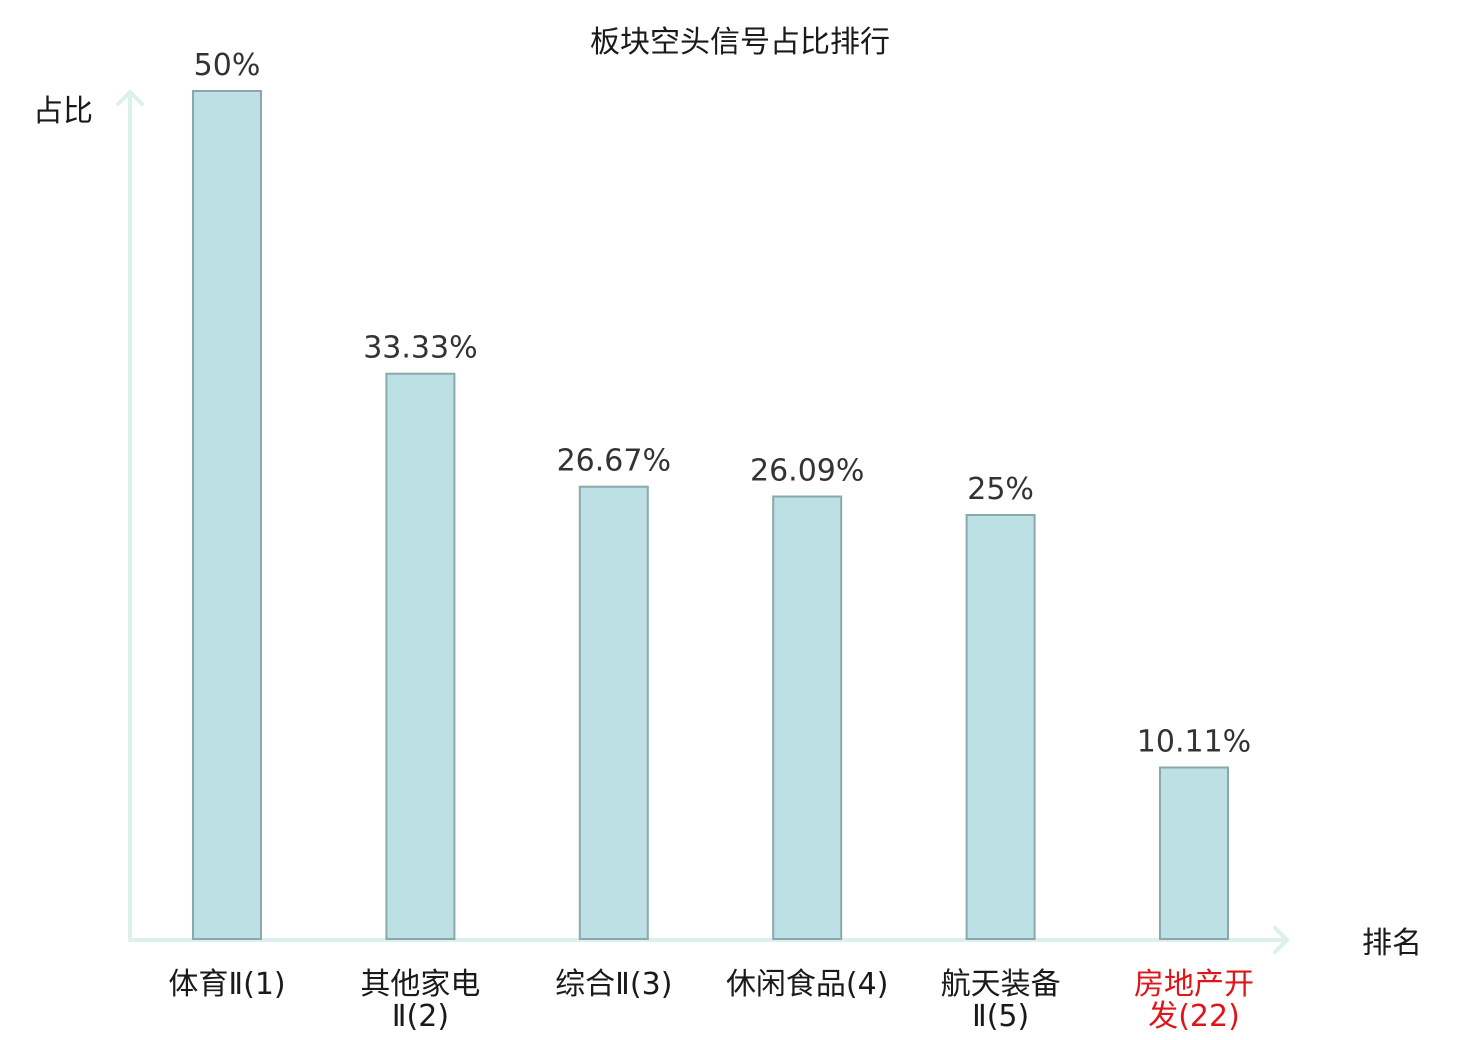 The image size is (1480, 1040). I want to click on category-label-5: 航天装备 Ⅱ(5), so click(1001, 1000).